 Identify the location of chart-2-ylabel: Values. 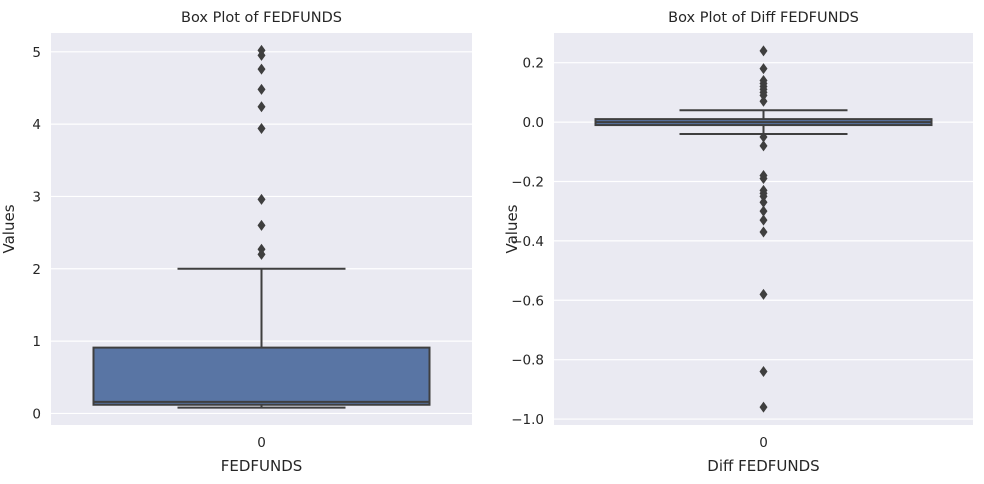
(512, 228).